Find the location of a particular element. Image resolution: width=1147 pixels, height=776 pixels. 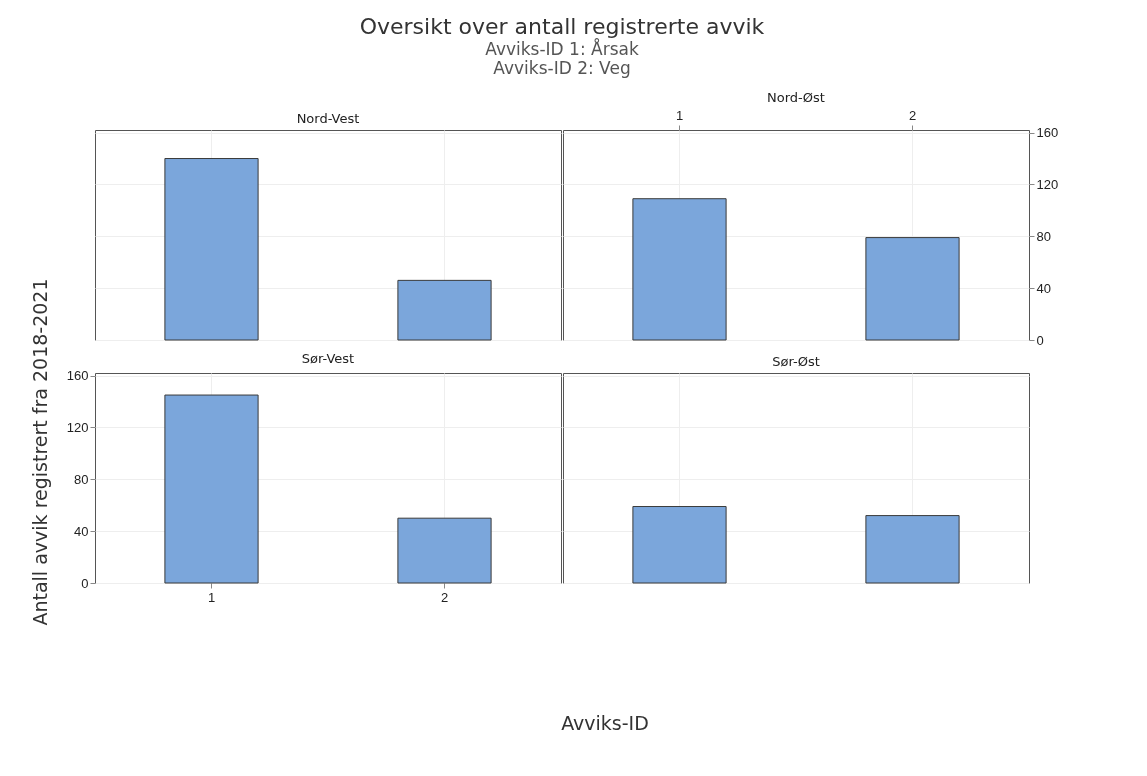

y-axis-title: Antall avvik registrert fra 2018-2021 is located at coordinates (40, 452).